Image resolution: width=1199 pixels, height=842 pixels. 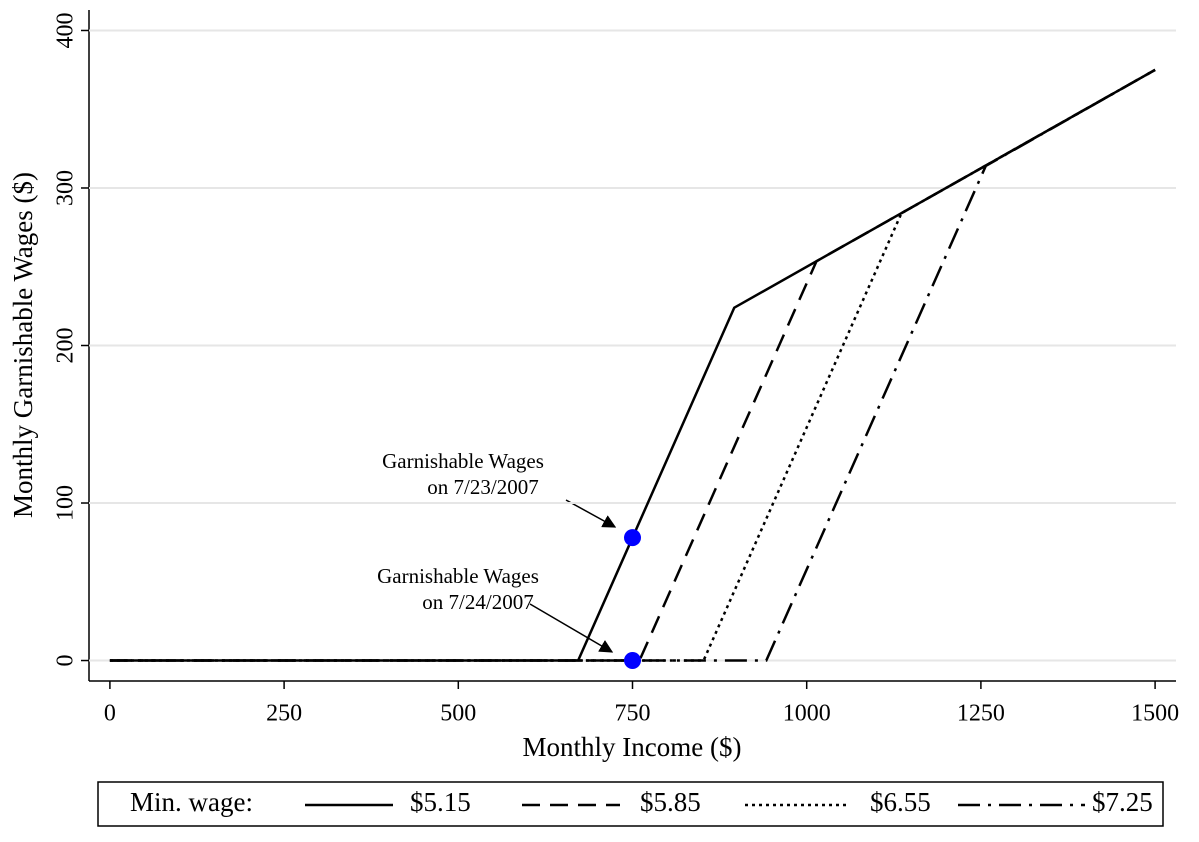 I want to click on annotation: on 7/23/2007, so click(x=482, y=487).